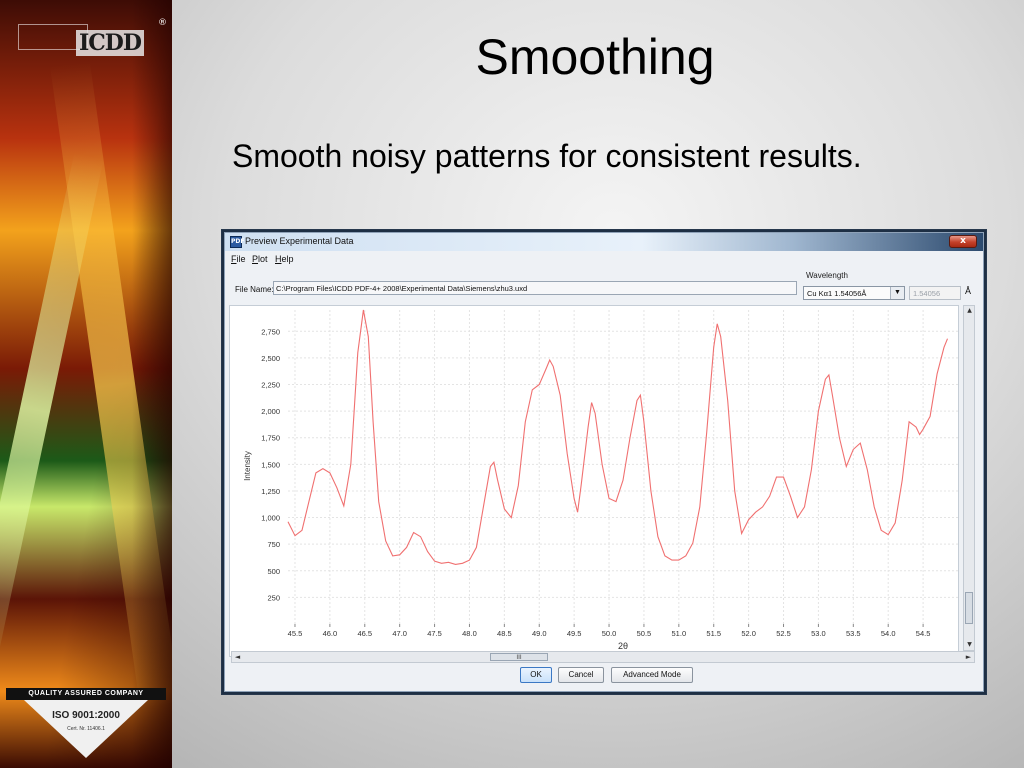  Describe the element at coordinates (574, 633) in the screenshot. I see `x-tick-label: 49.5` at that location.